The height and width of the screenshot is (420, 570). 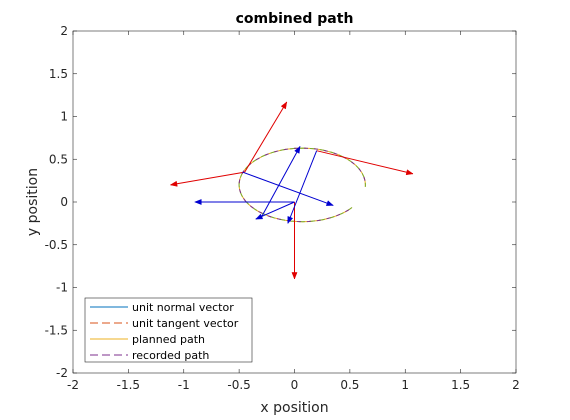 I want to click on y-tick-label: -0.5, so click(x=56, y=245).